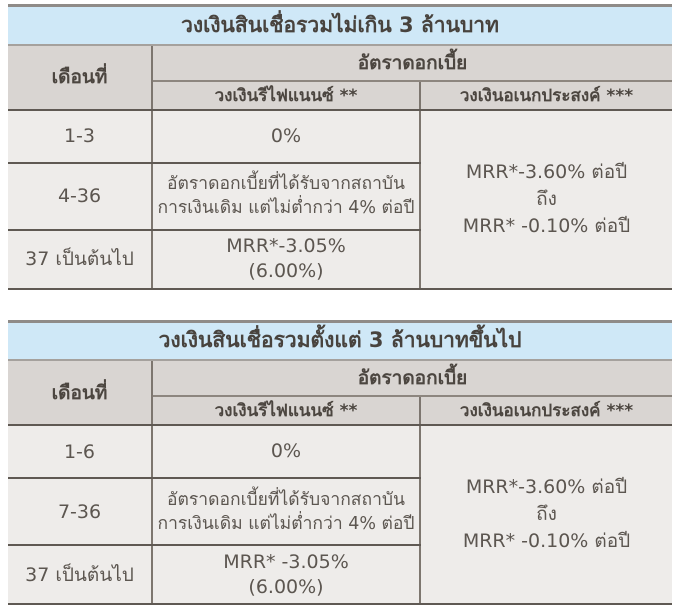 The width and height of the screenshot is (680, 613). Describe the element at coordinates (286, 246) in the screenshot. I see `rate-line: MRR*-3.05%` at that location.